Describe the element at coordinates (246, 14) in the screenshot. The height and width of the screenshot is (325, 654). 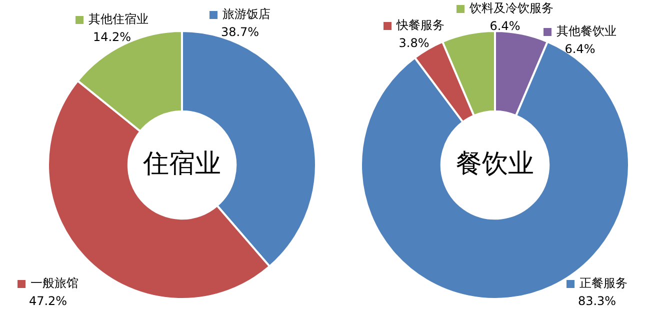
I see `legend-label: 旅游饭店` at that location.